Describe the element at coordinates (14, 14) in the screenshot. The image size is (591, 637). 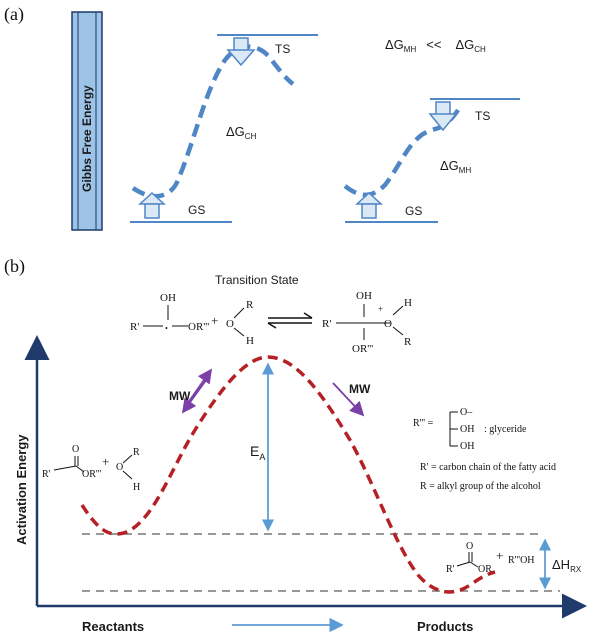
I see `panel-a-label: (a)` at that location.